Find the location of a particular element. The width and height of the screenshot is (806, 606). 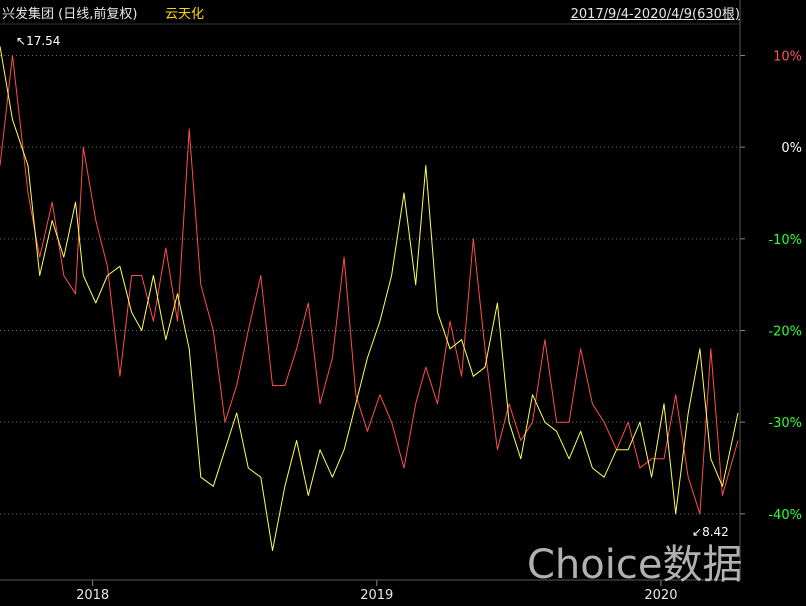

date-range-label: 2017/9/4-2020/4/9(630根) is located at coordinates (655, 14).